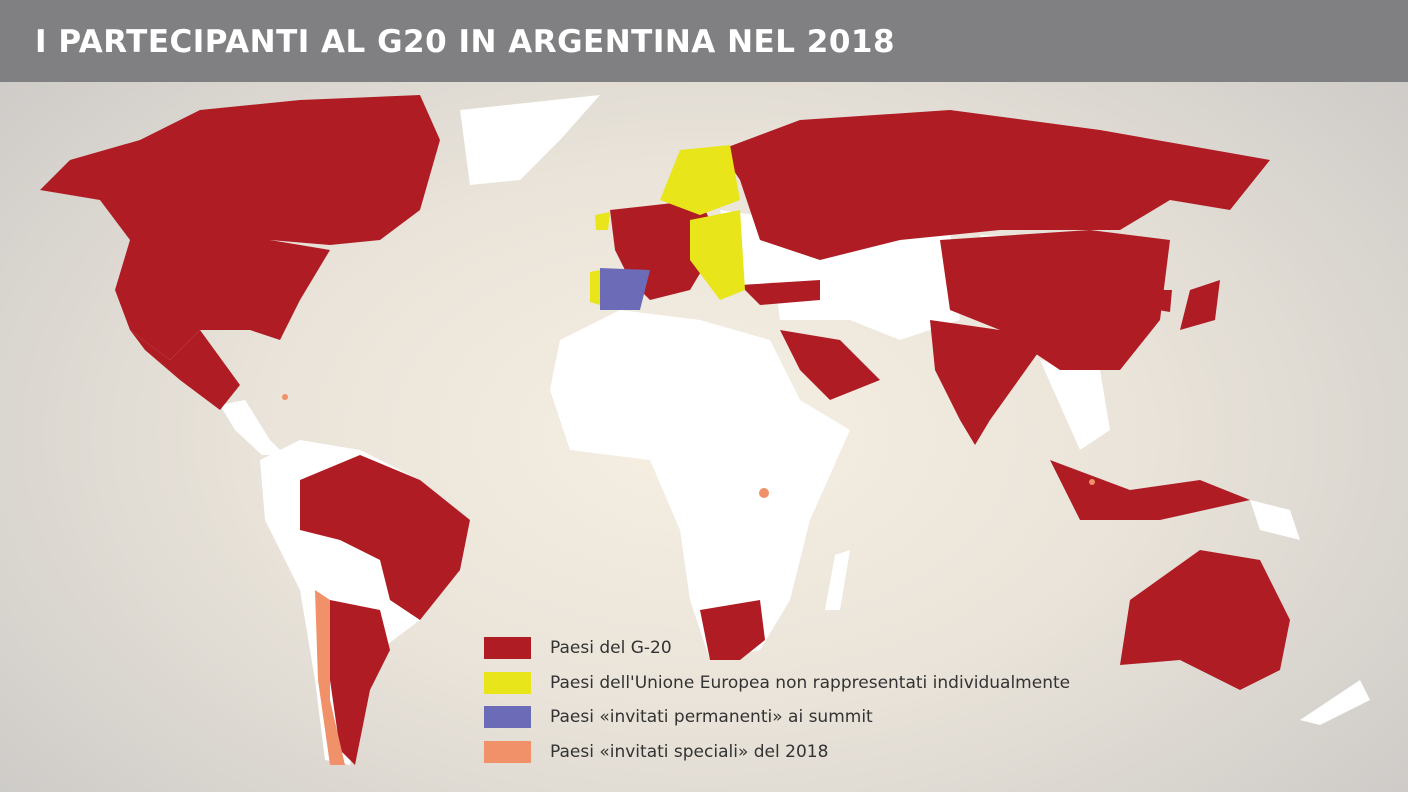 This screenshot has width=1408, height=792. Describe the element at coordinates (667, 225) in the screenshot. I see `eu-countries` at that location.